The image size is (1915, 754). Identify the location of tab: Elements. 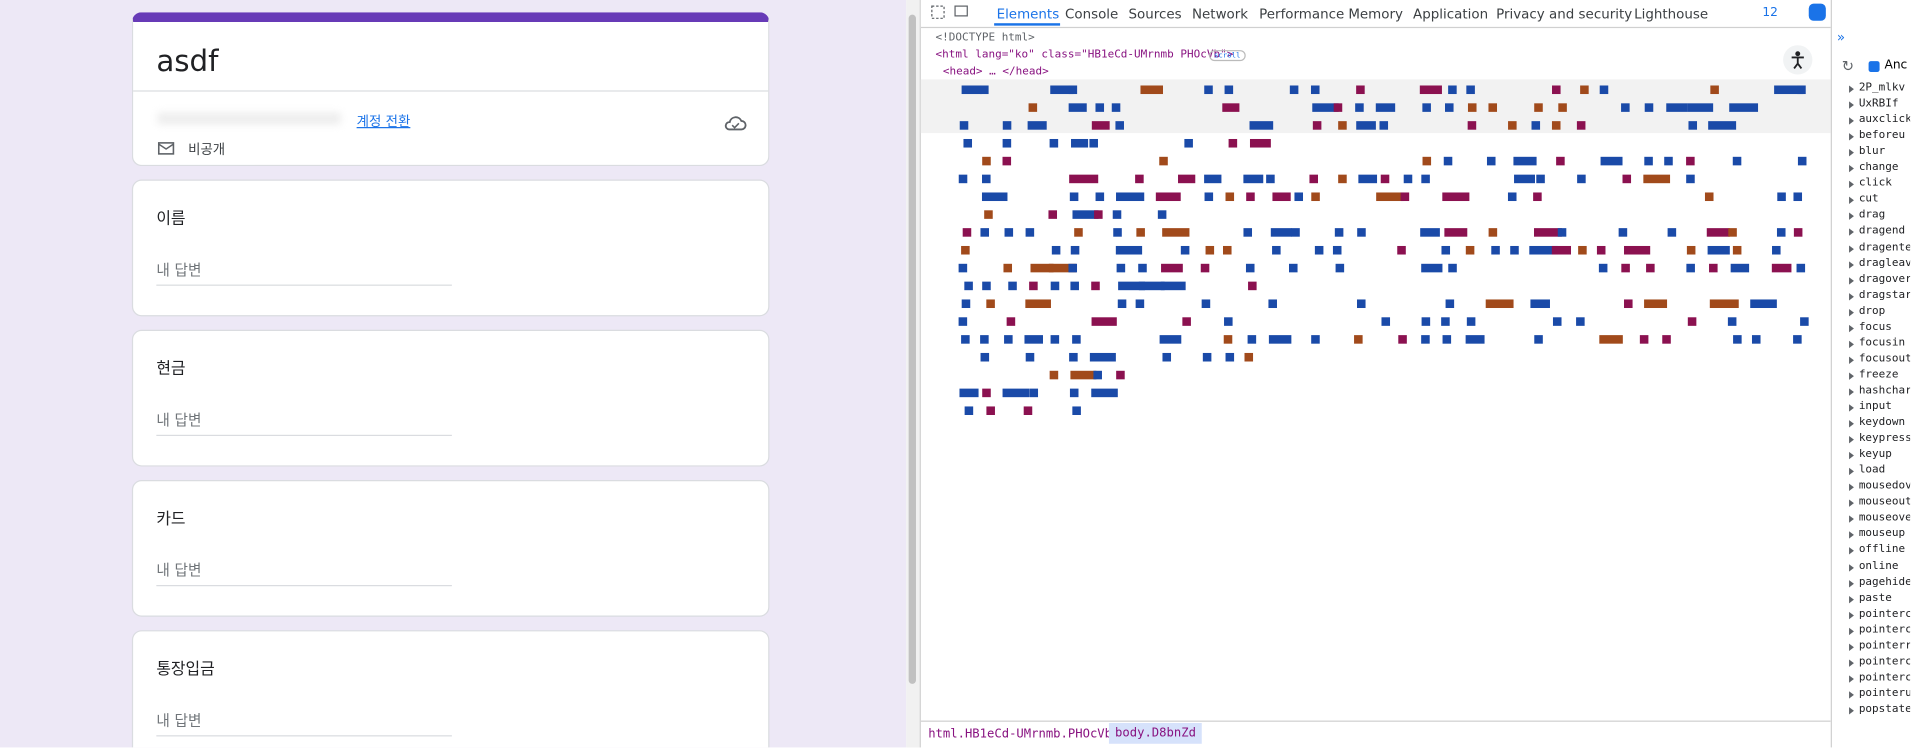
(1028, 14).